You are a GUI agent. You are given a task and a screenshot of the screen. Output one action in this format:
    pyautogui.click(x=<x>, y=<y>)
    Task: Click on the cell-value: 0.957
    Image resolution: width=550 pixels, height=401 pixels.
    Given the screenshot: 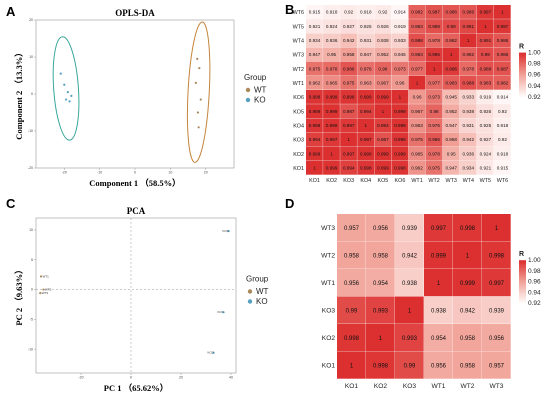 What is the action you would take?
    pyautogui.click(x=497, y=366)
    